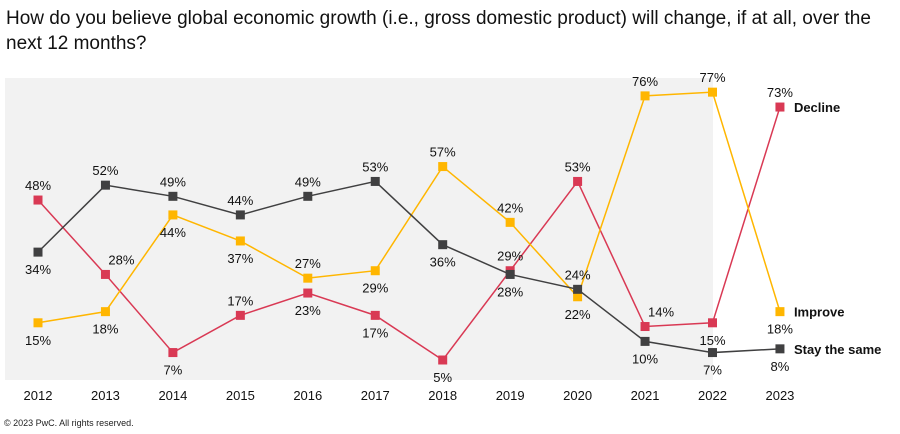  Describe the element at coordinates (38, 269) in the screenshot. I see `data-label: 34%` at that location.